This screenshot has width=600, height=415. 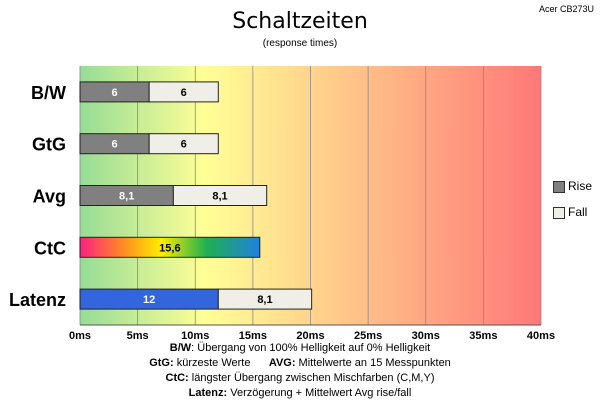 What do you see at coordinates (580, 186) in the screenshot?
I see `legend-rise-label: Rise` at bounding box center [580, 186].